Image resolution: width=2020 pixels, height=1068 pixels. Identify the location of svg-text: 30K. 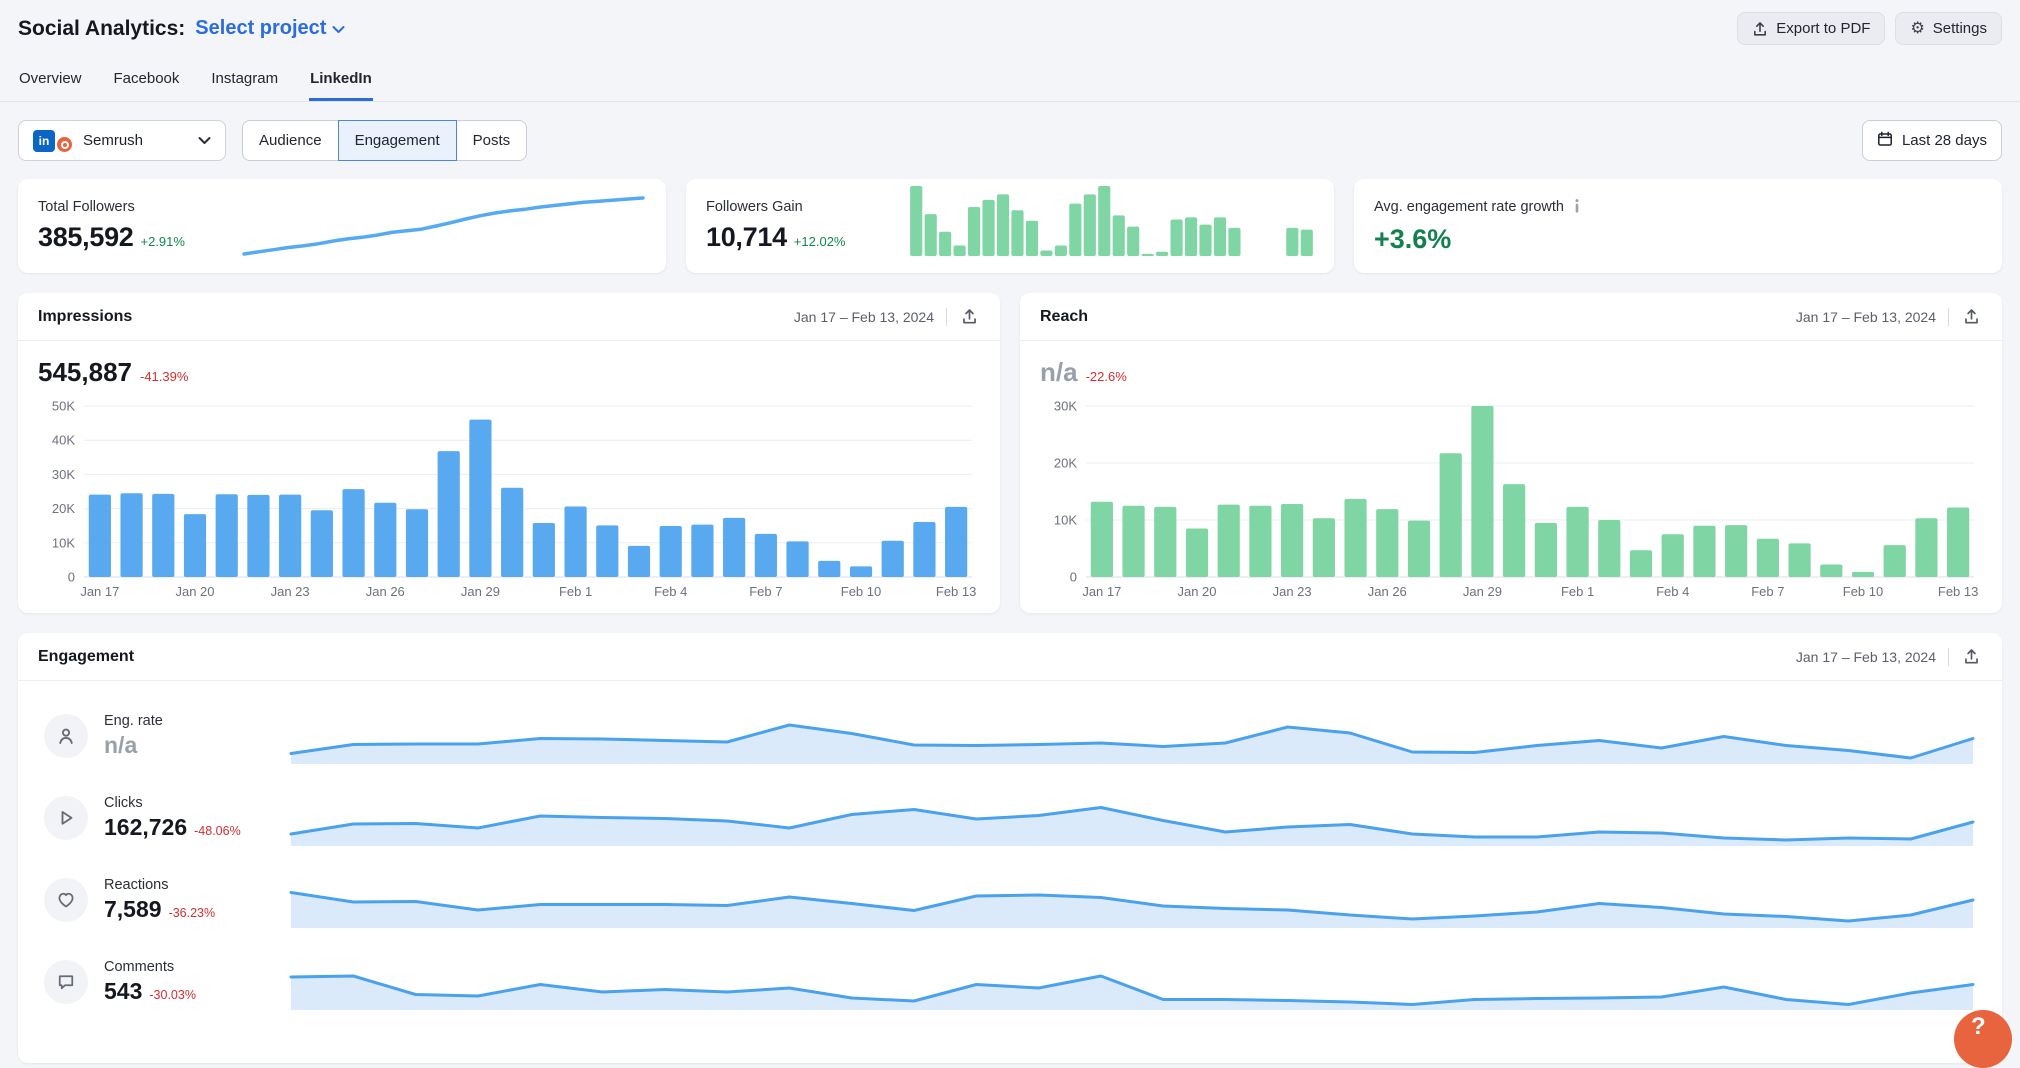
(1065, 406).